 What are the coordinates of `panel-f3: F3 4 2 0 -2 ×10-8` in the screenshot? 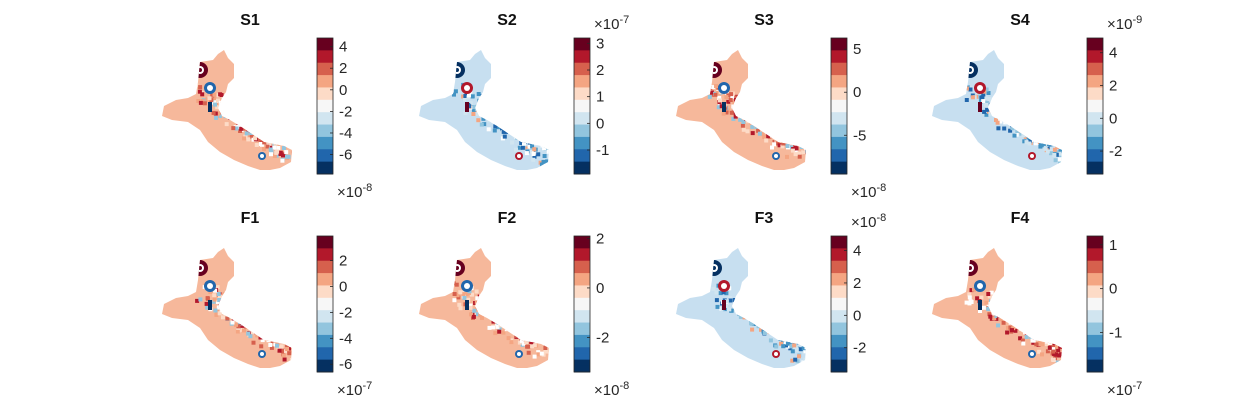 It's located at (804, 305).